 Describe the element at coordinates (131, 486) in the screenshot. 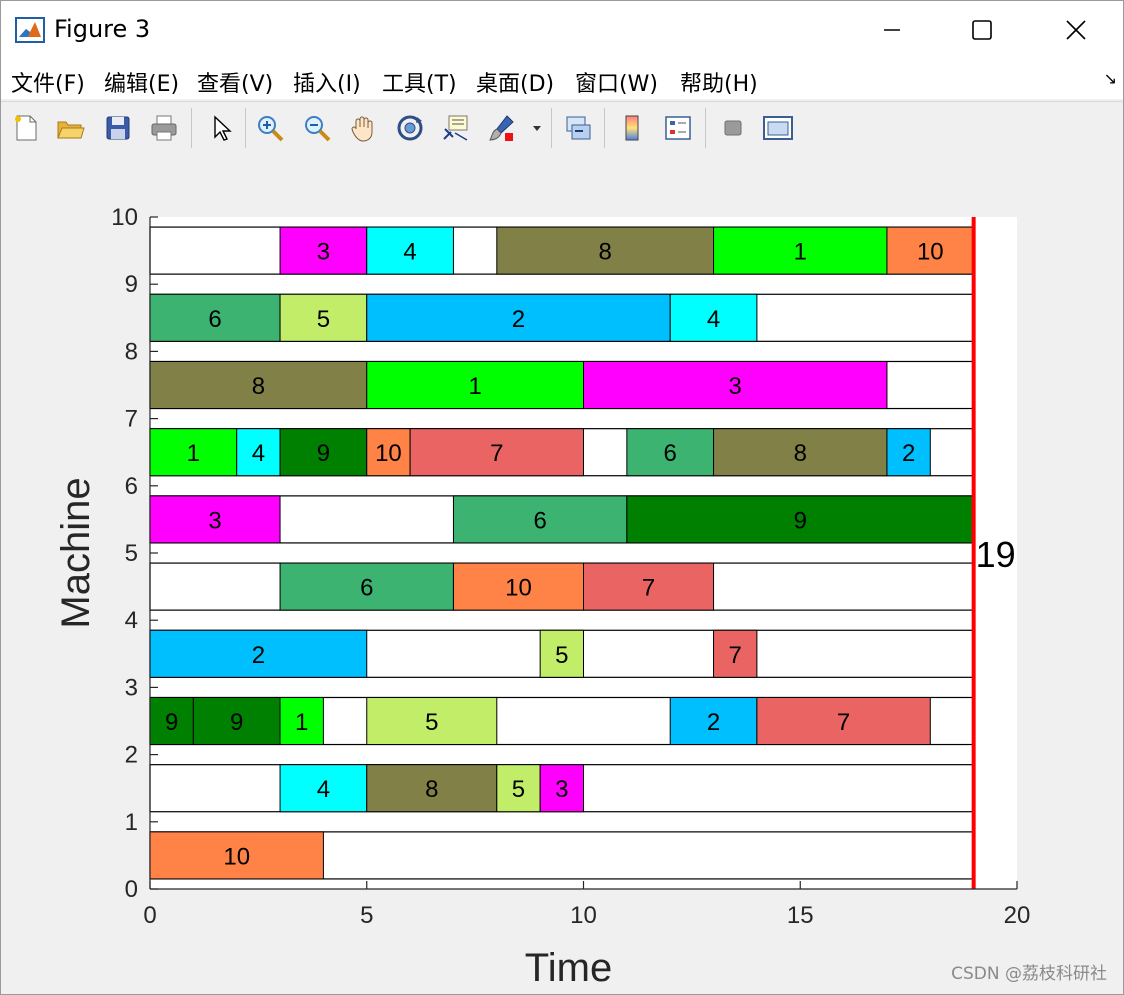

I see `y-tick-label: 6` at that location.